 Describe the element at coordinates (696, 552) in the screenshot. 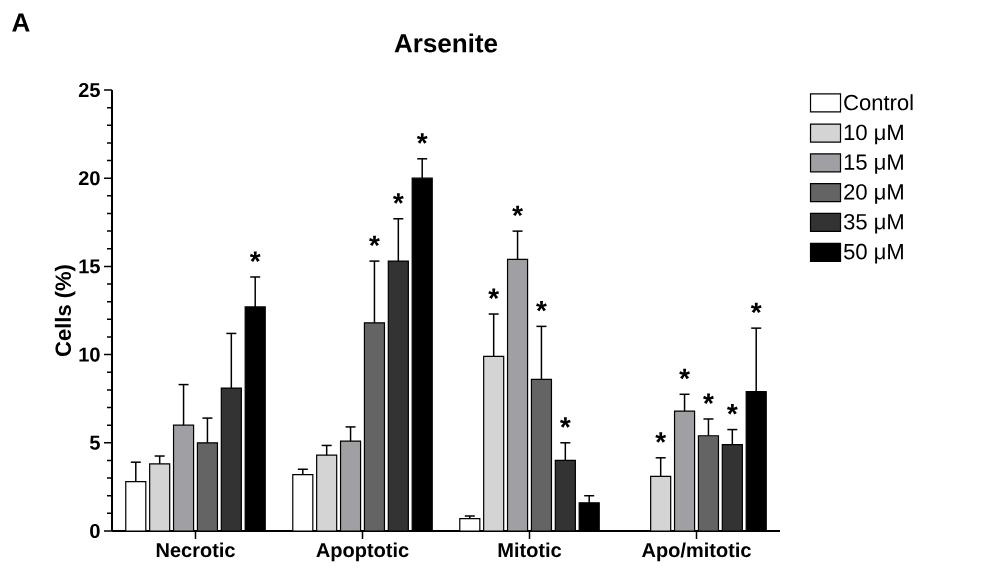

I see `x-tick-label: Apo/mitotic` at that location.